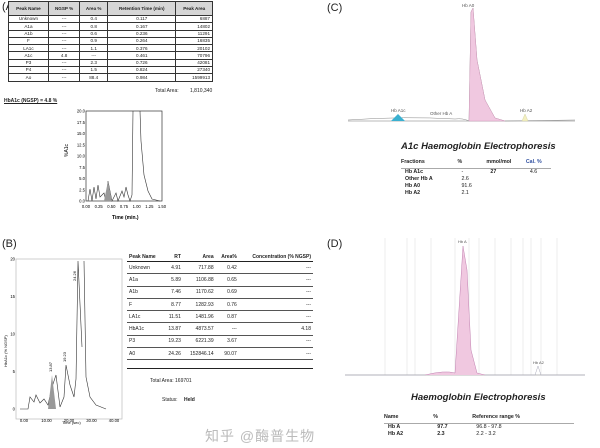  Describe the element at coordinates (194, 55) in the screenshot. I see `table-cell: 70796` at that location.